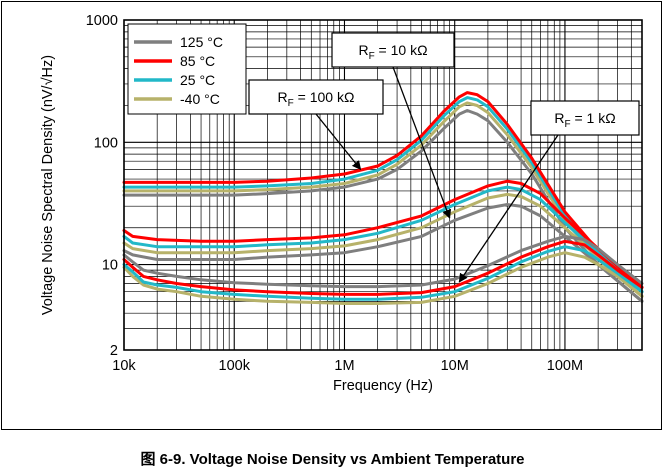 Image resolution: width=665 pixels, height=474 pixels. What do you see at coordinates (102, 21) in the screenshot?
I see `y-tick-label: 1000` at bounding box center [102, 21].